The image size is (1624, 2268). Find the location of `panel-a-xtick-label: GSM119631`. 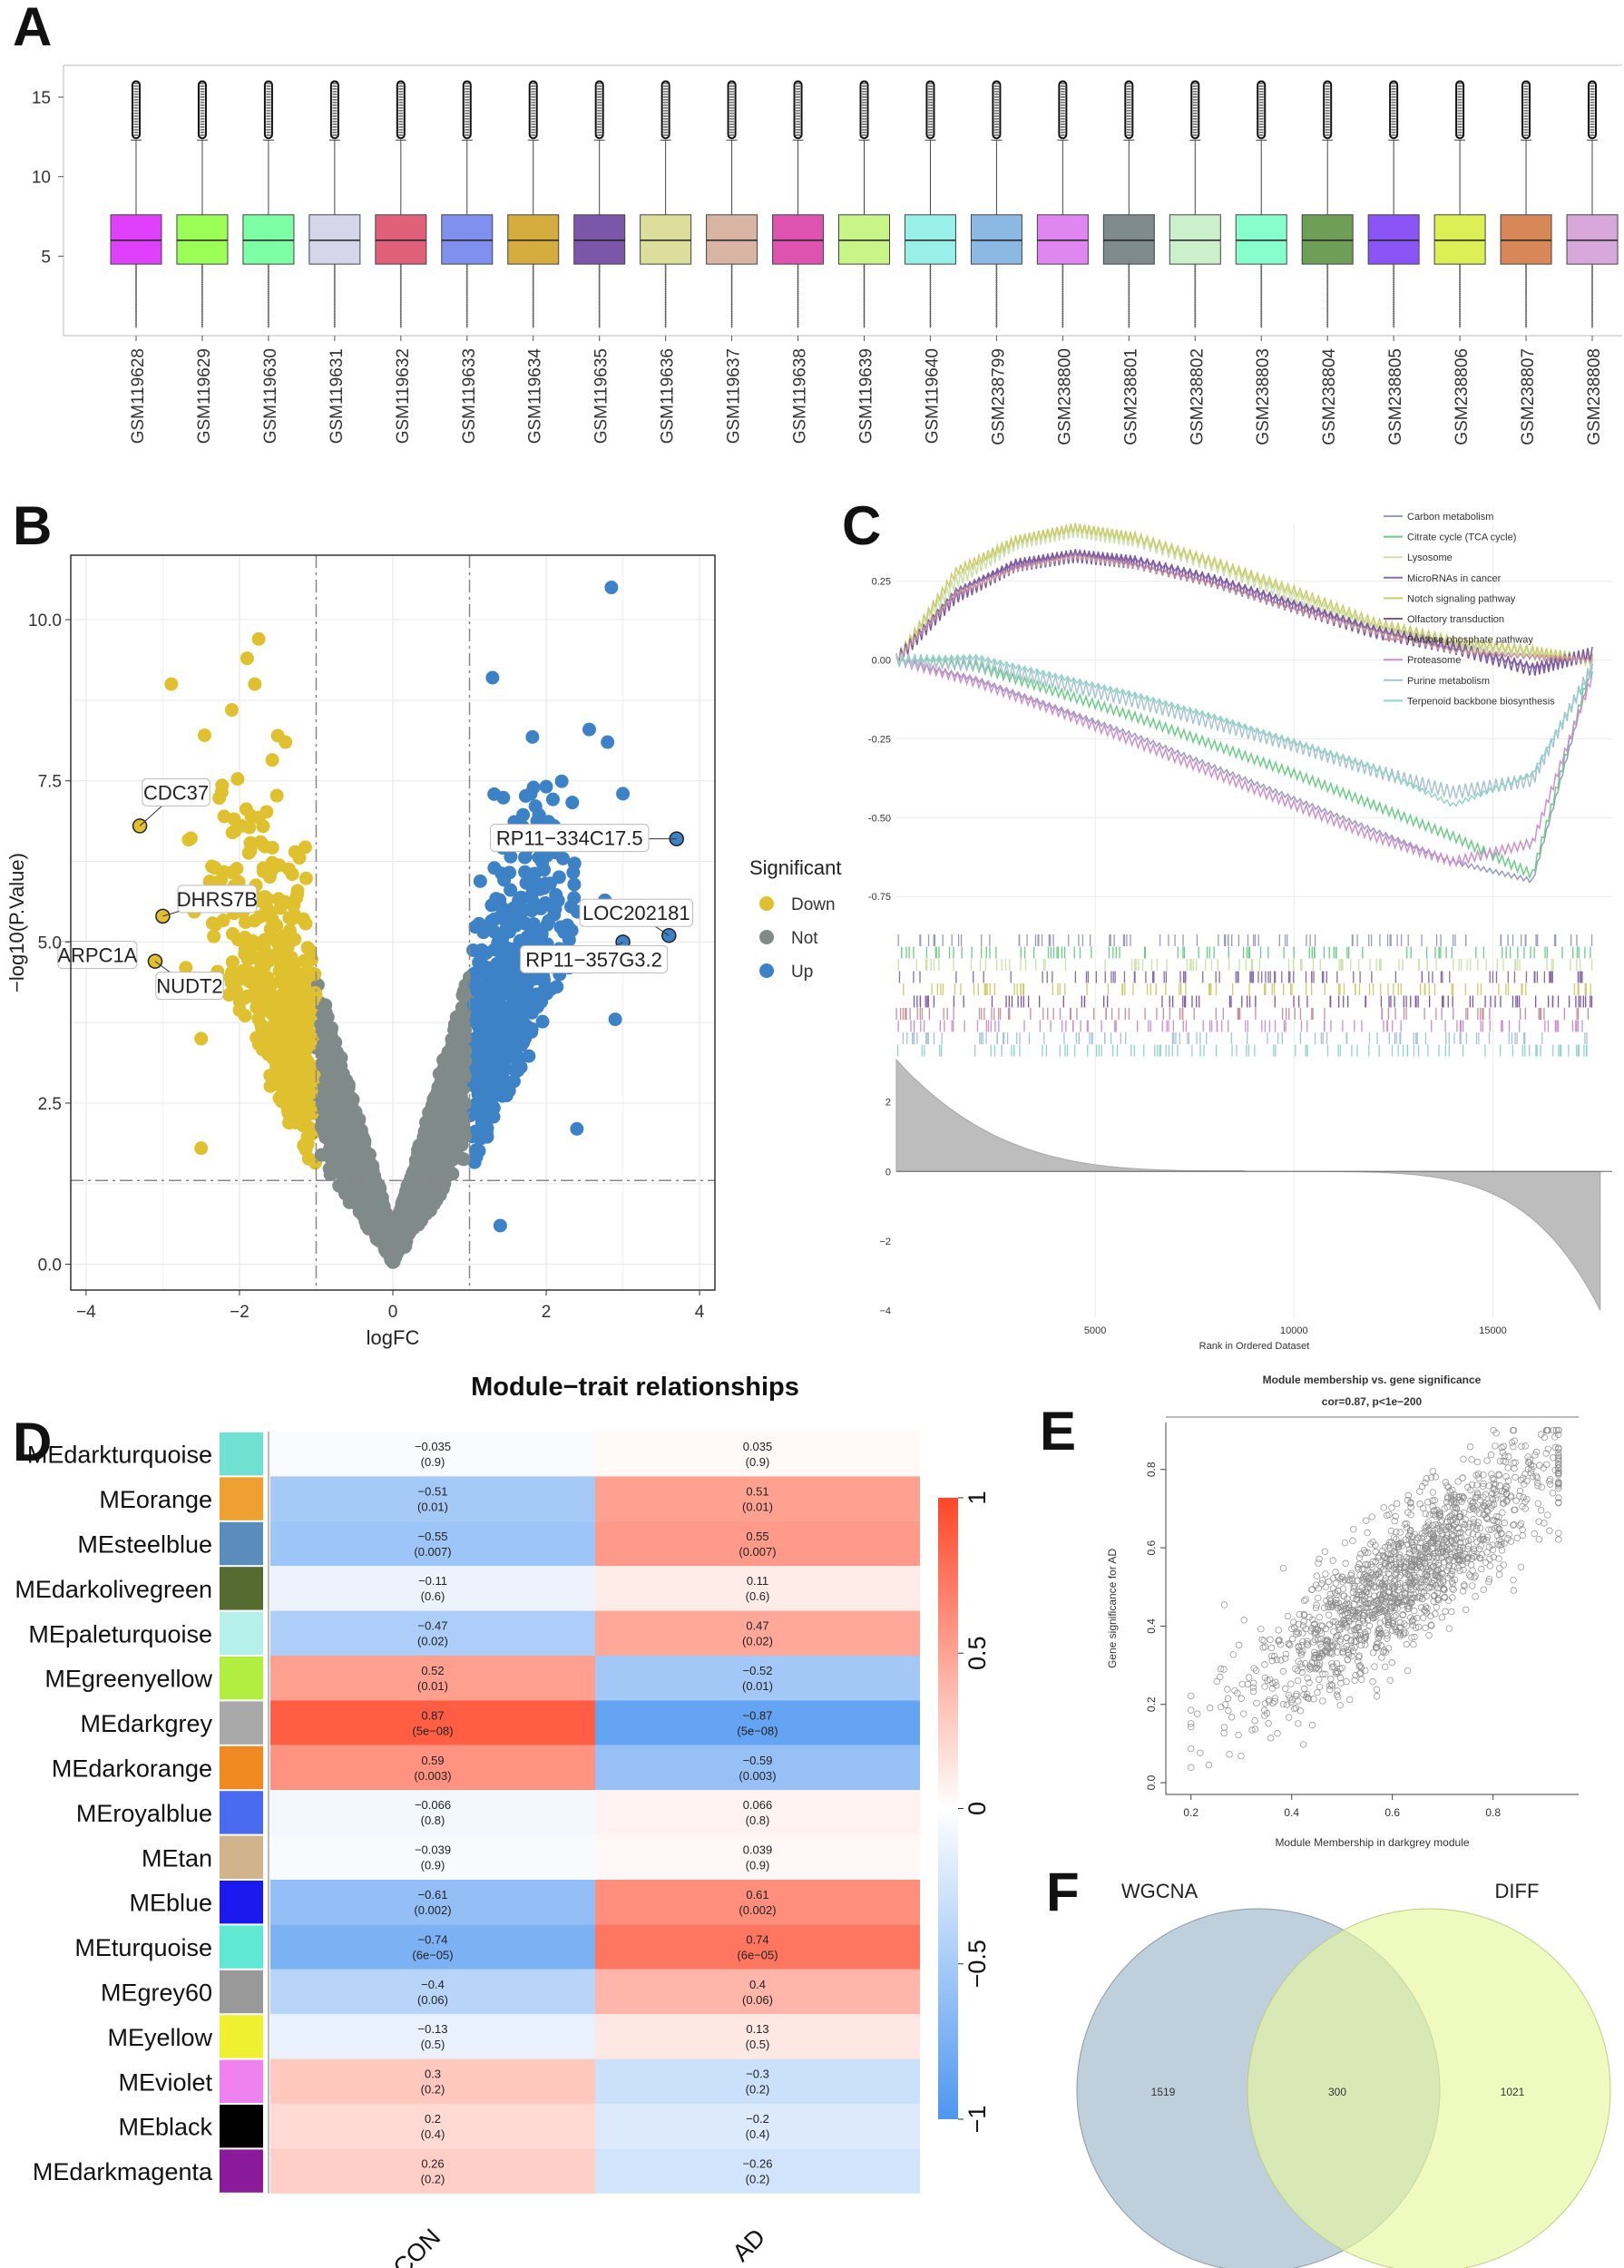

panel-a-xtick-label: GSM119631 is located at coordinates (337, 396).